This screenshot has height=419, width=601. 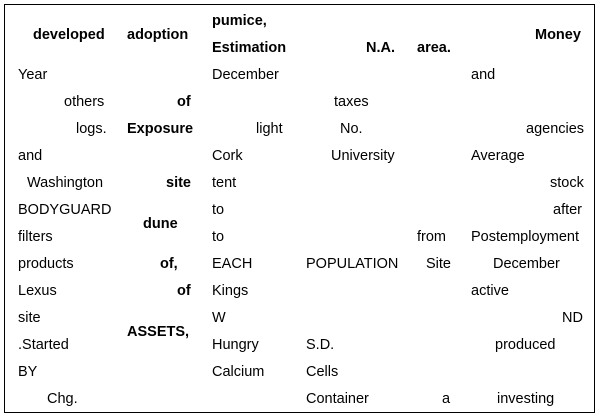 I want to click on header-col-2: adoption, so click(x=158, y=35).